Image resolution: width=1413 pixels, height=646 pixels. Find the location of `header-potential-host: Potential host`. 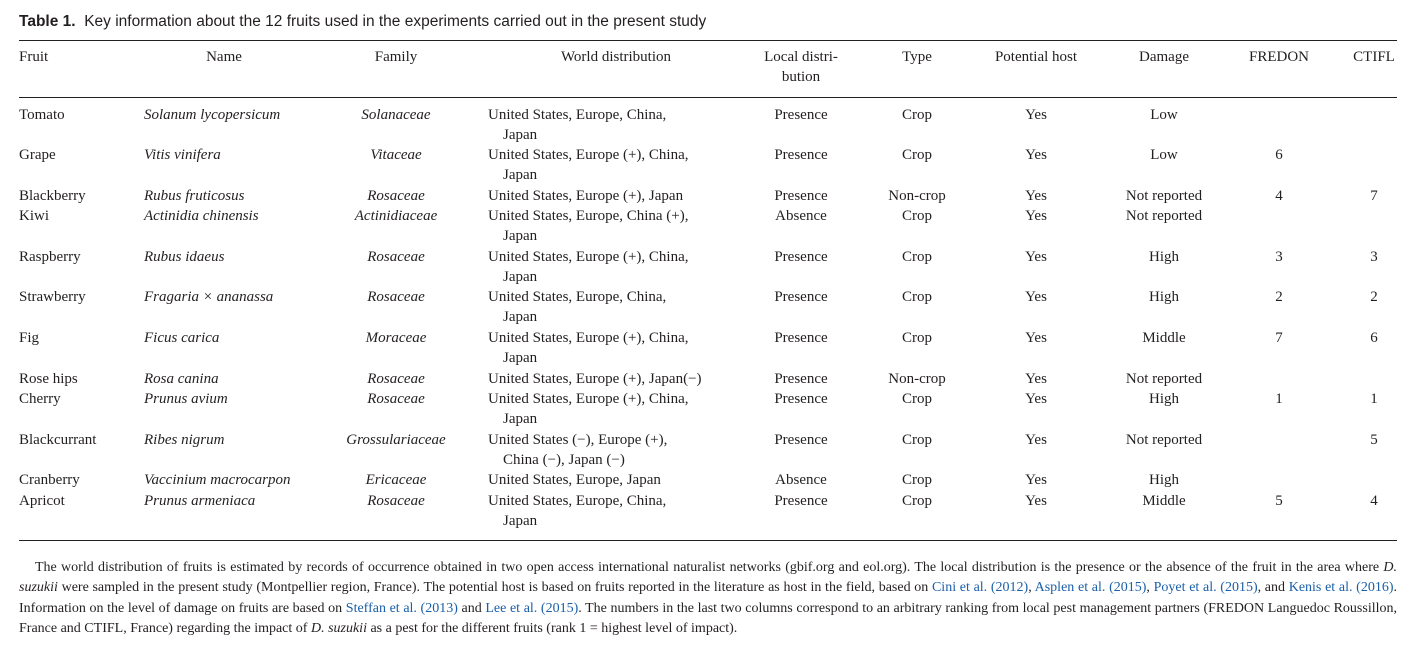

header-potential-host: Potential host is located at coordinates (1036, 57).